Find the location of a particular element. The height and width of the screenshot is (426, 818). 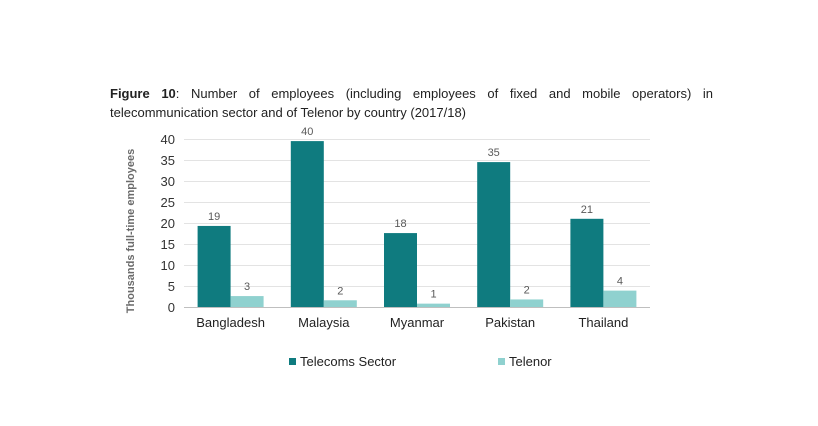

data-label: 4 is located at coordinates (620, 282).